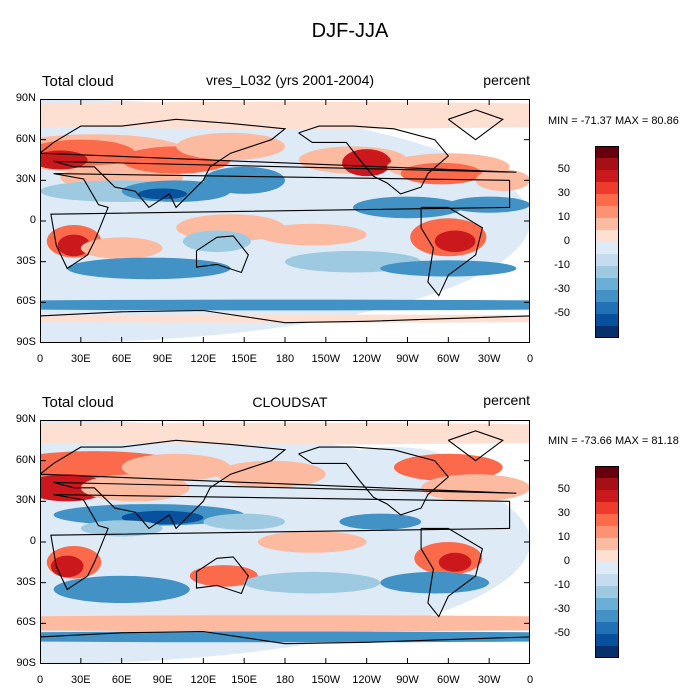 The image size is (700, 700). Describe the element at coordinates (121, 359) in the screenshot. I see `lon-tick-label: 60E` at that location.